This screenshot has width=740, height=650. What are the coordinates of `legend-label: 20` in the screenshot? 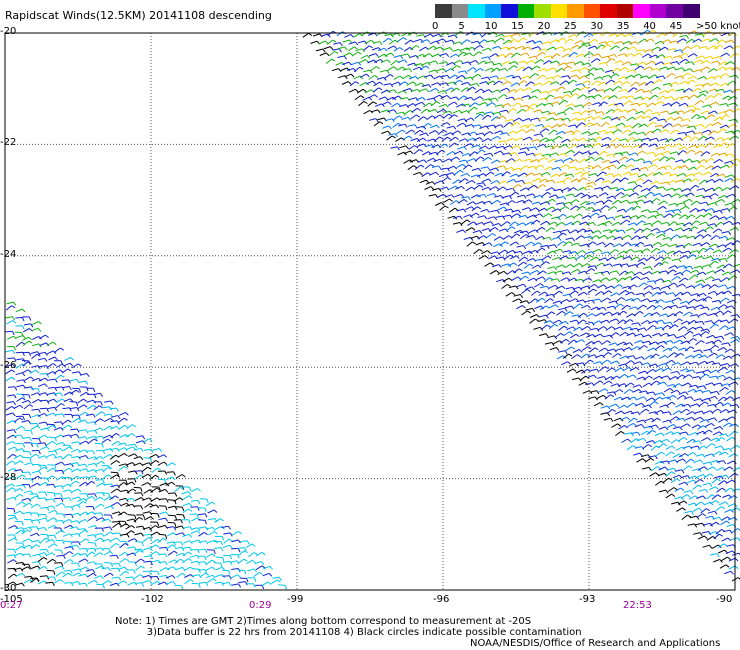 It's located at (544, 26).